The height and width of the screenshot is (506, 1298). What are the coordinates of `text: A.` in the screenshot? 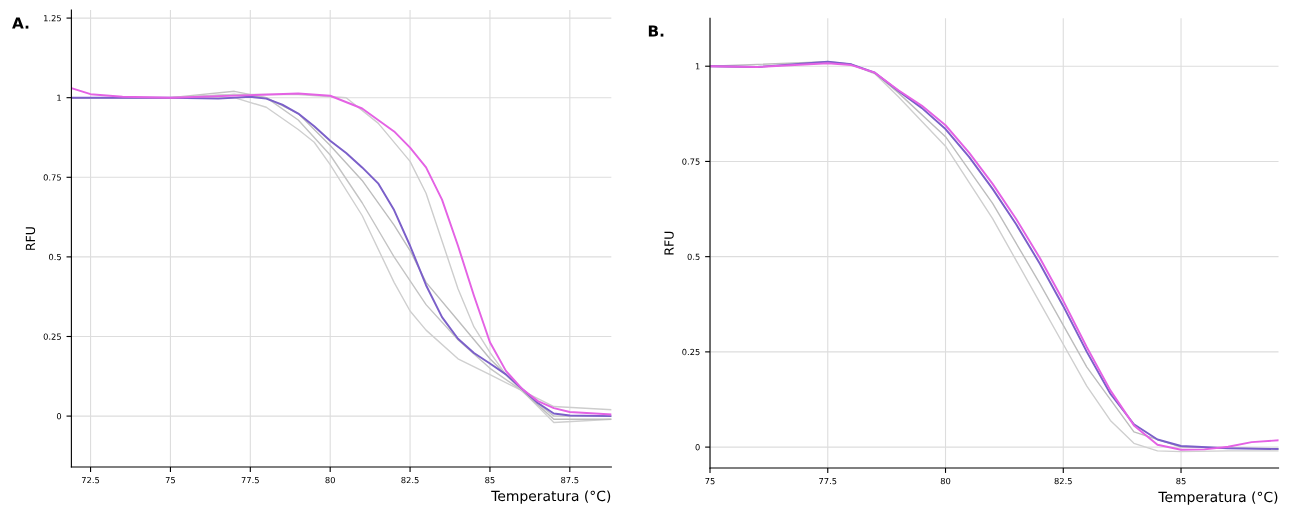 It's located at (20, 23).